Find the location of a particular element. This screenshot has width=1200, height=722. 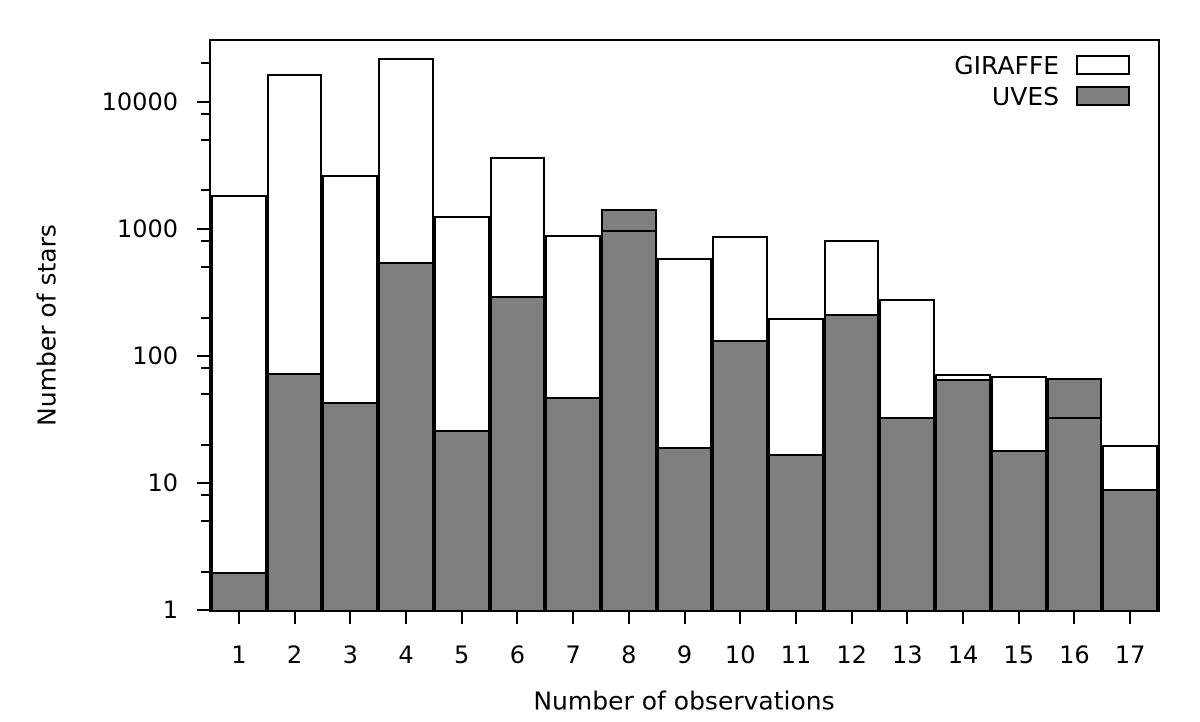

x-tick-label: 13 is located at coordinates (907, 655).